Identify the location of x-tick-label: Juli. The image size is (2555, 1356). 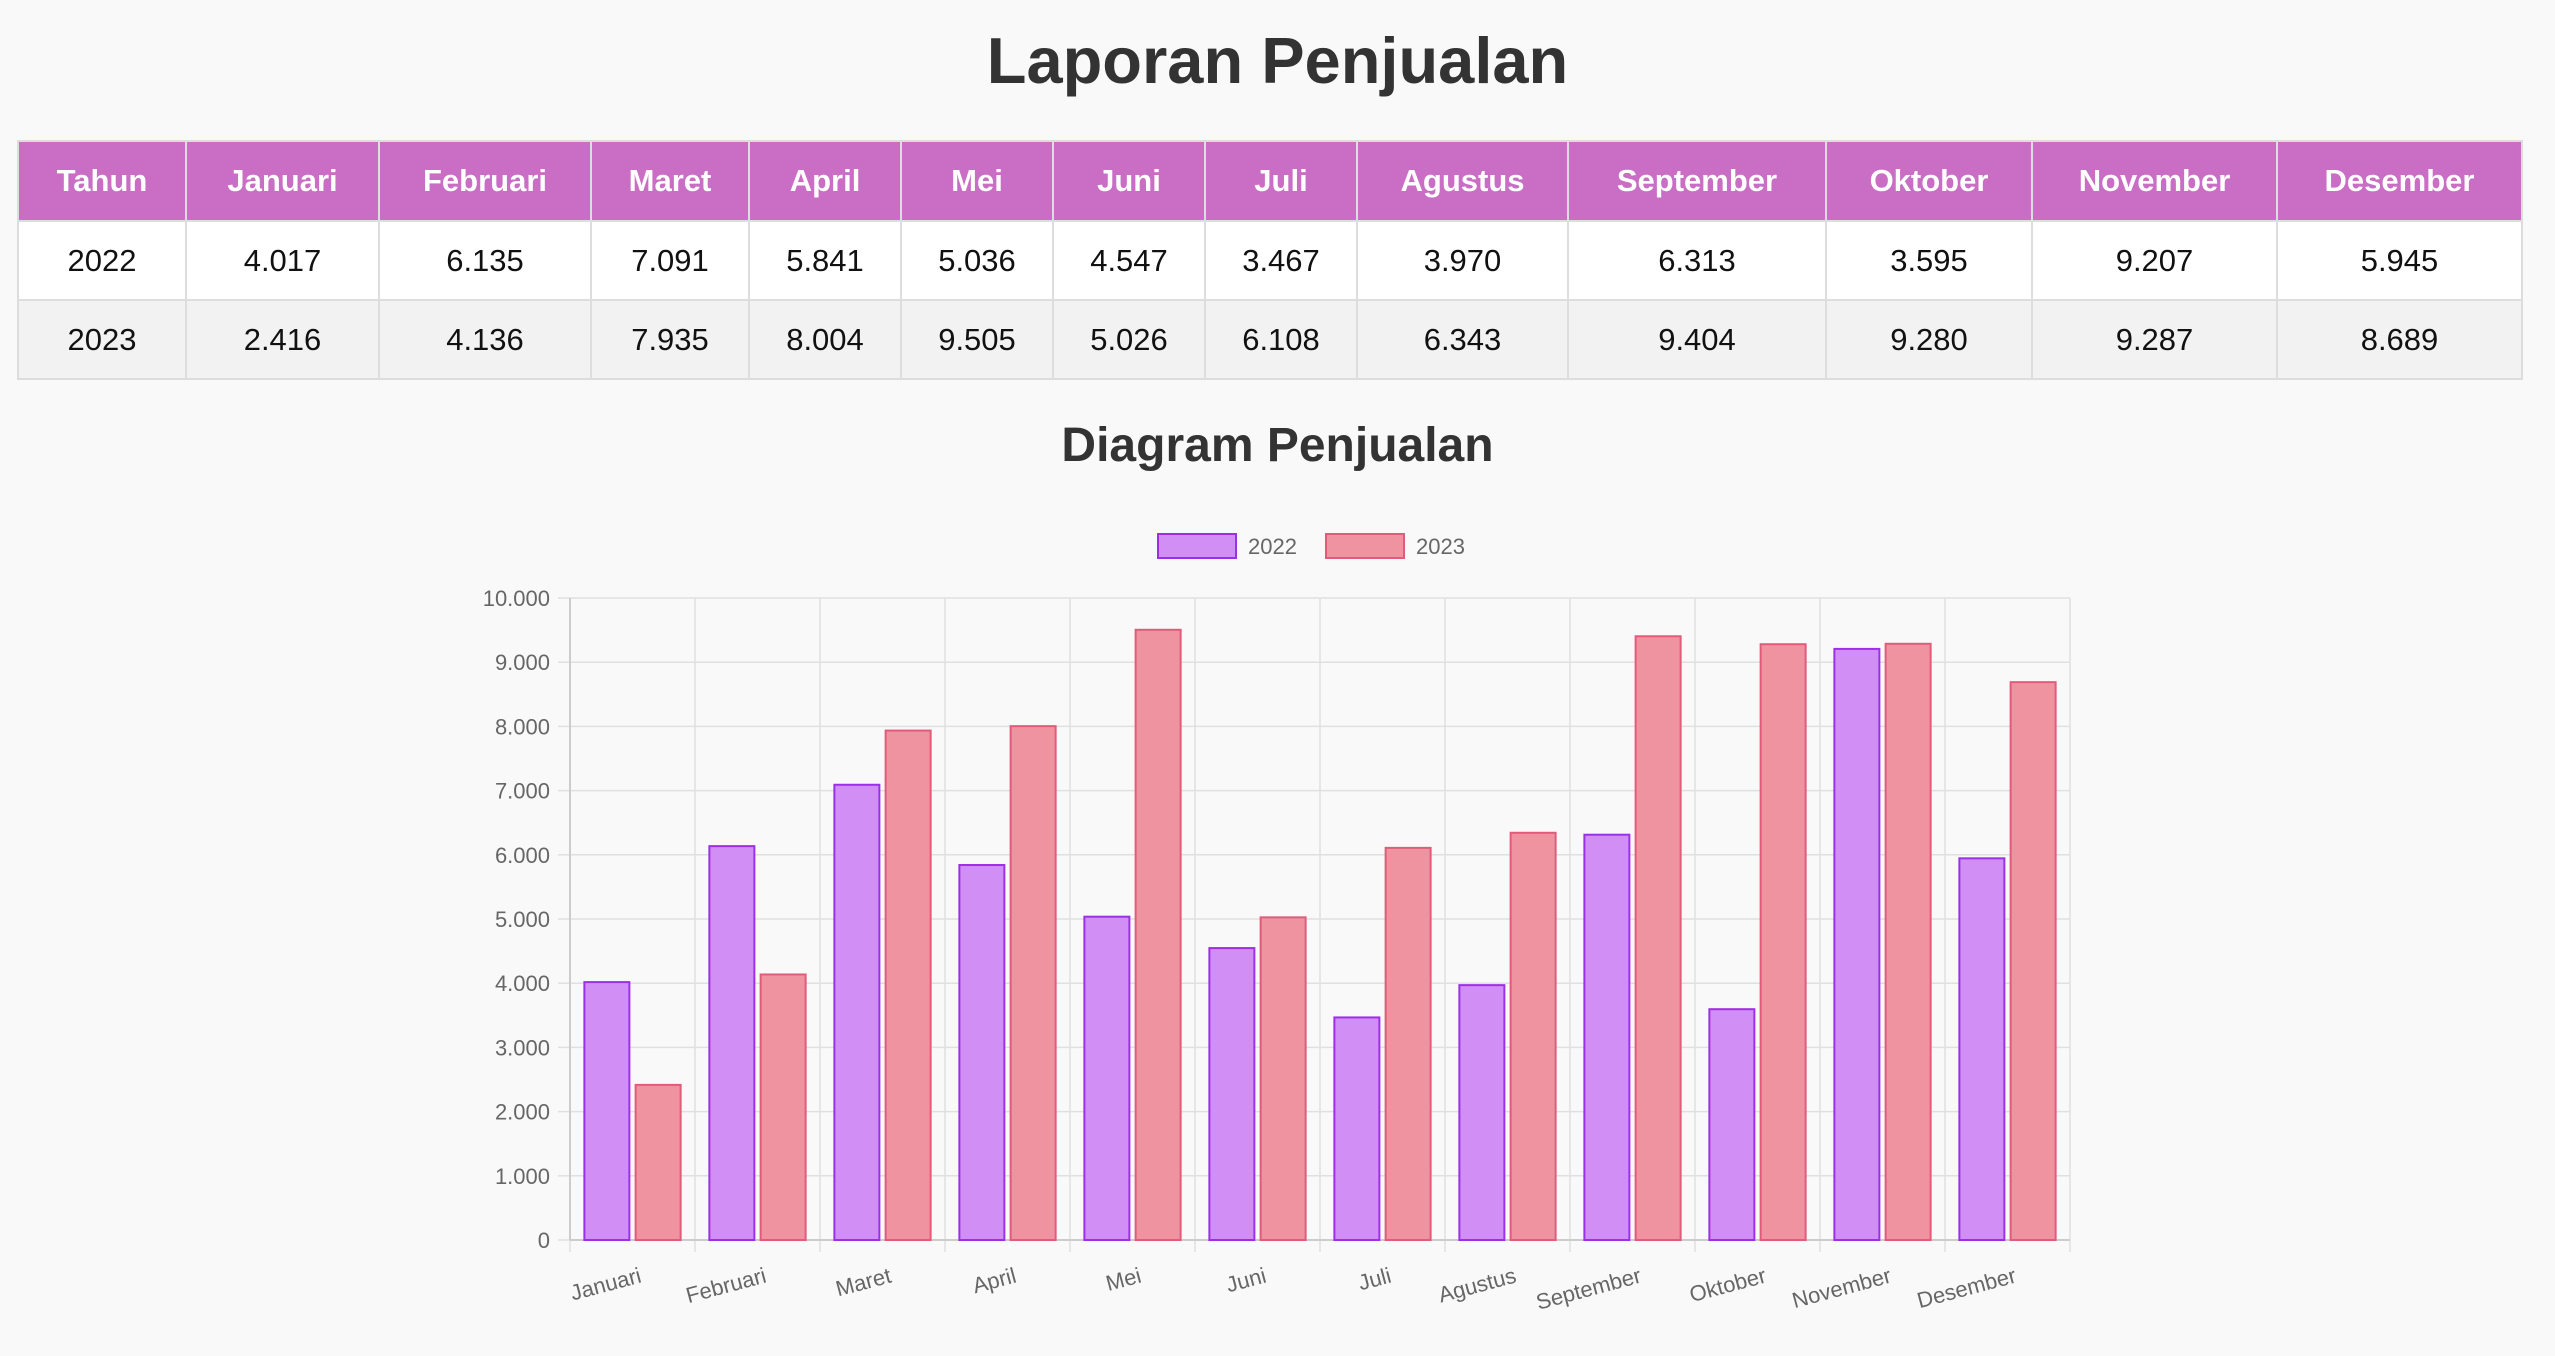
(1374, 1279).